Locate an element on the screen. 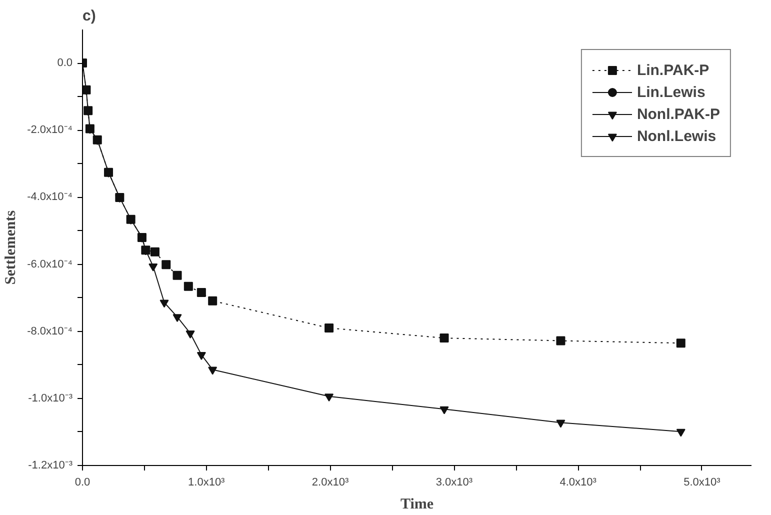 This screenshot has width=771, height=515. y-tick-label: -1.0x10⁻³ is located at coordinates (50, 398).